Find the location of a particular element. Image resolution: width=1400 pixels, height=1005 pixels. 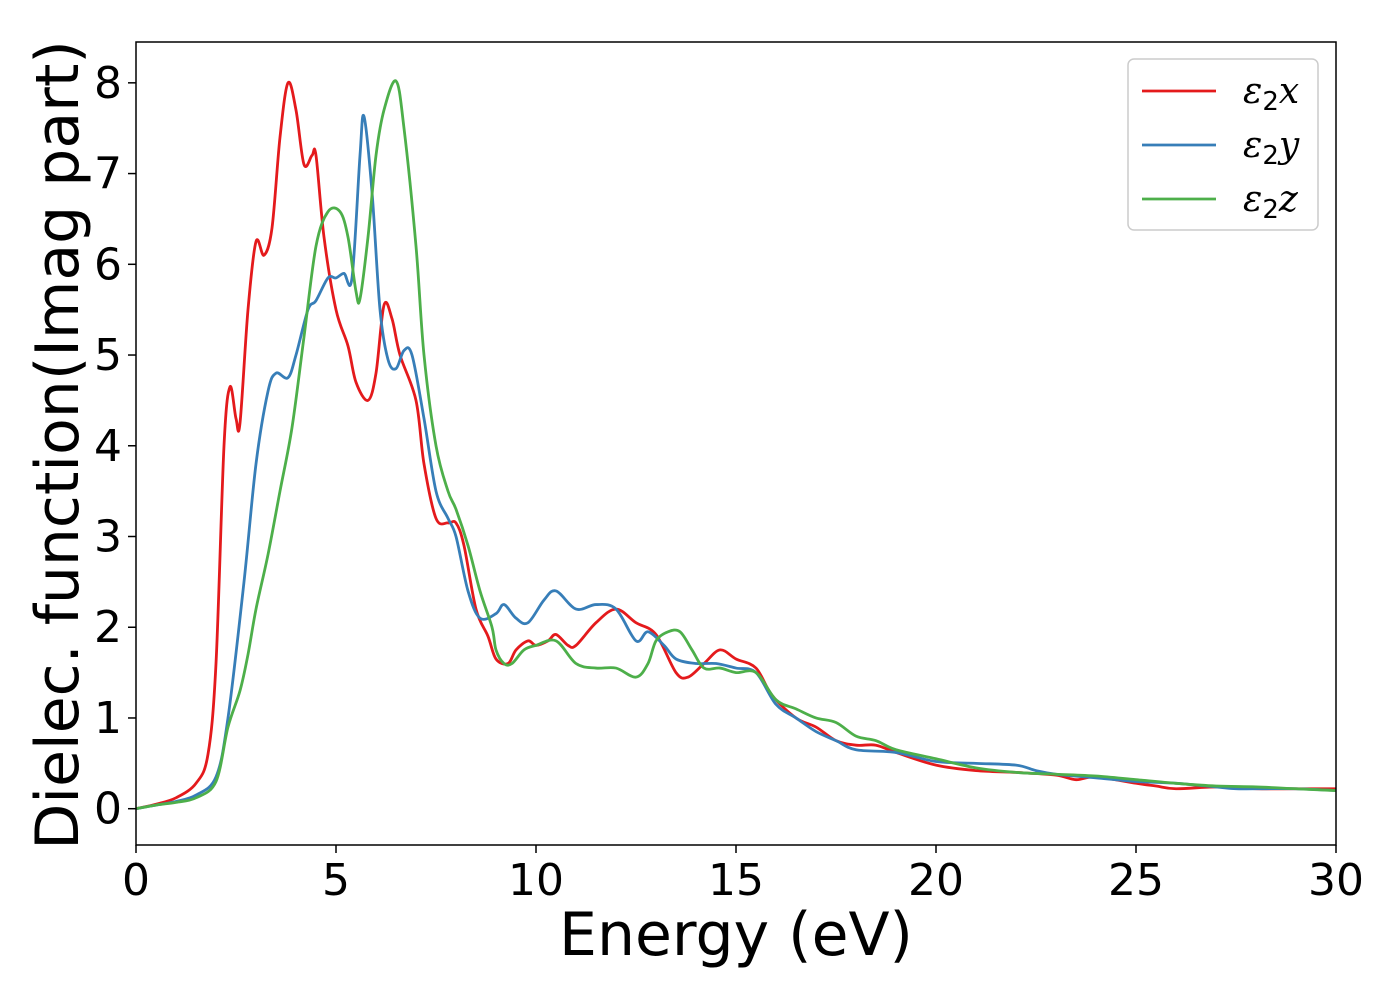

legend-label-x: ε2x is located at coordinates (1271, 94).